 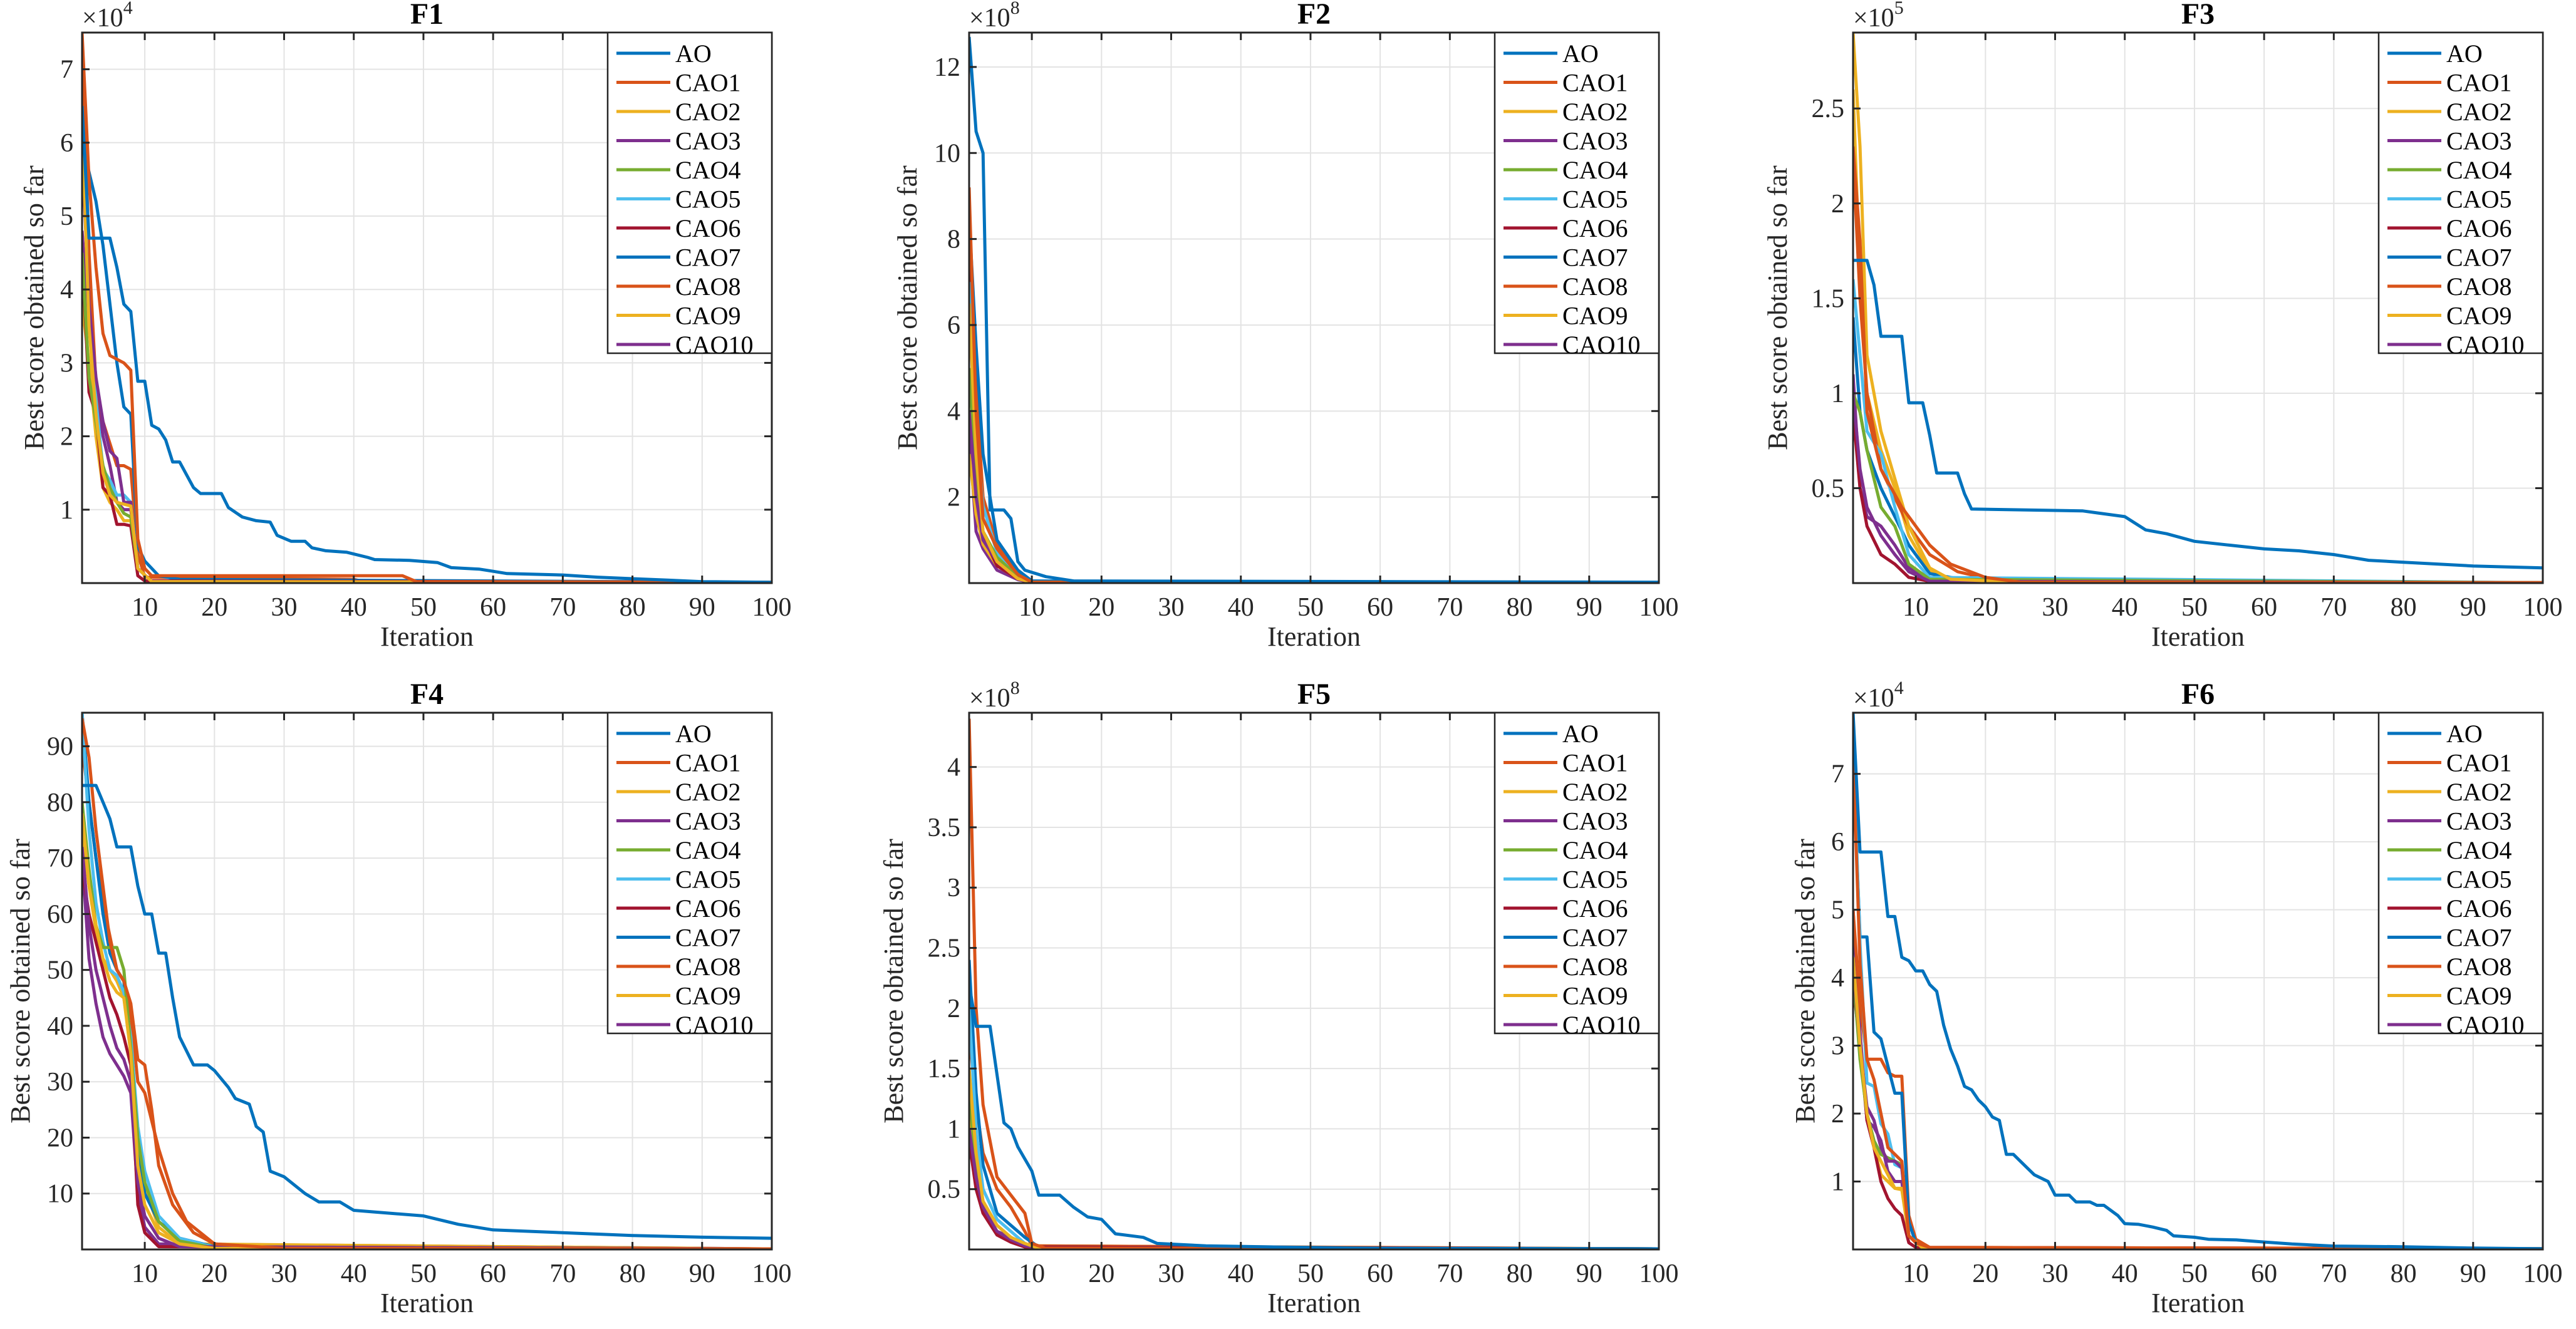 I want to click on x-tick-label: 100, so click(x=1659, y=1273).